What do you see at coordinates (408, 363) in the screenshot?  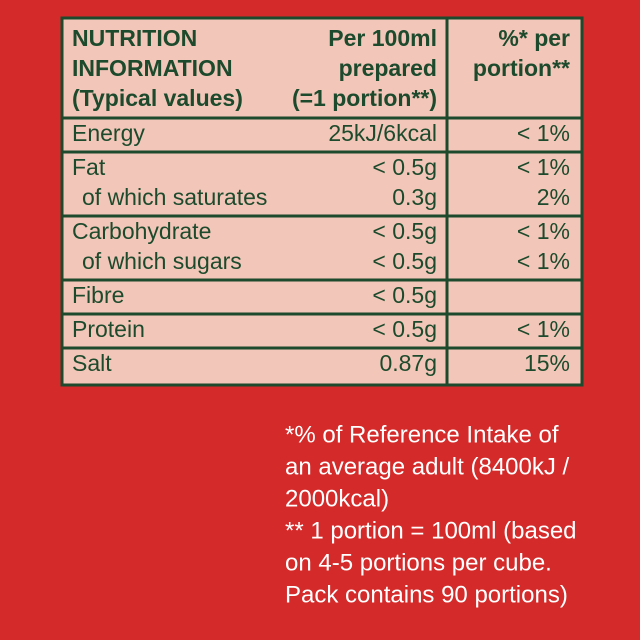 I see `per-100ml: 0.87g` at bounding box center [408, 363].